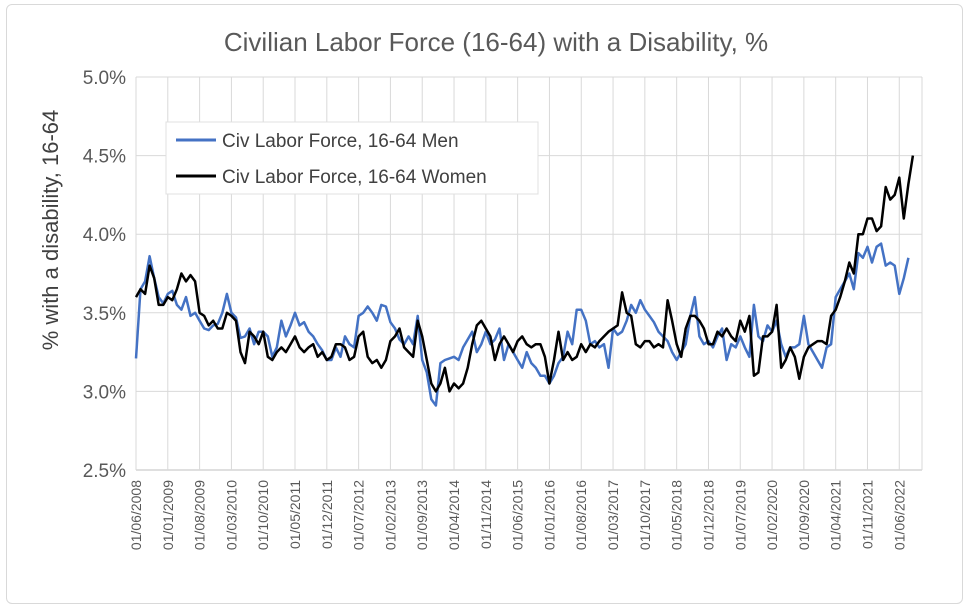  I want to click on legend-label-men: Civ Labor Force, 16-64 Men, so click(340, 141).